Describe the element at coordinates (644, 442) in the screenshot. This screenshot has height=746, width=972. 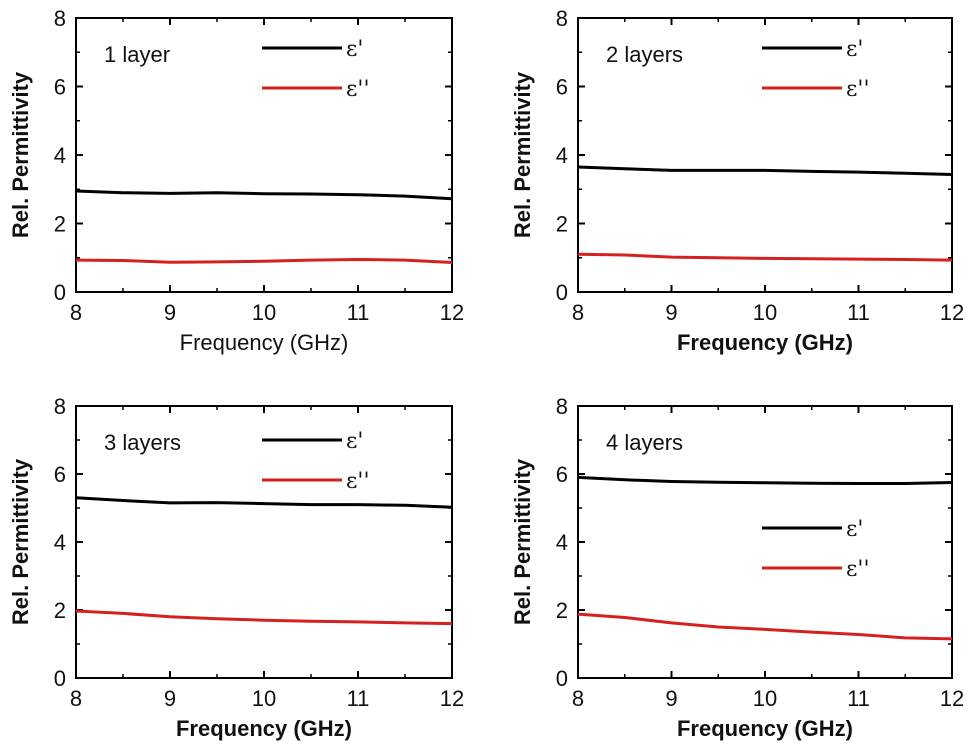
I see `panel-label: 4 layers` at that location.